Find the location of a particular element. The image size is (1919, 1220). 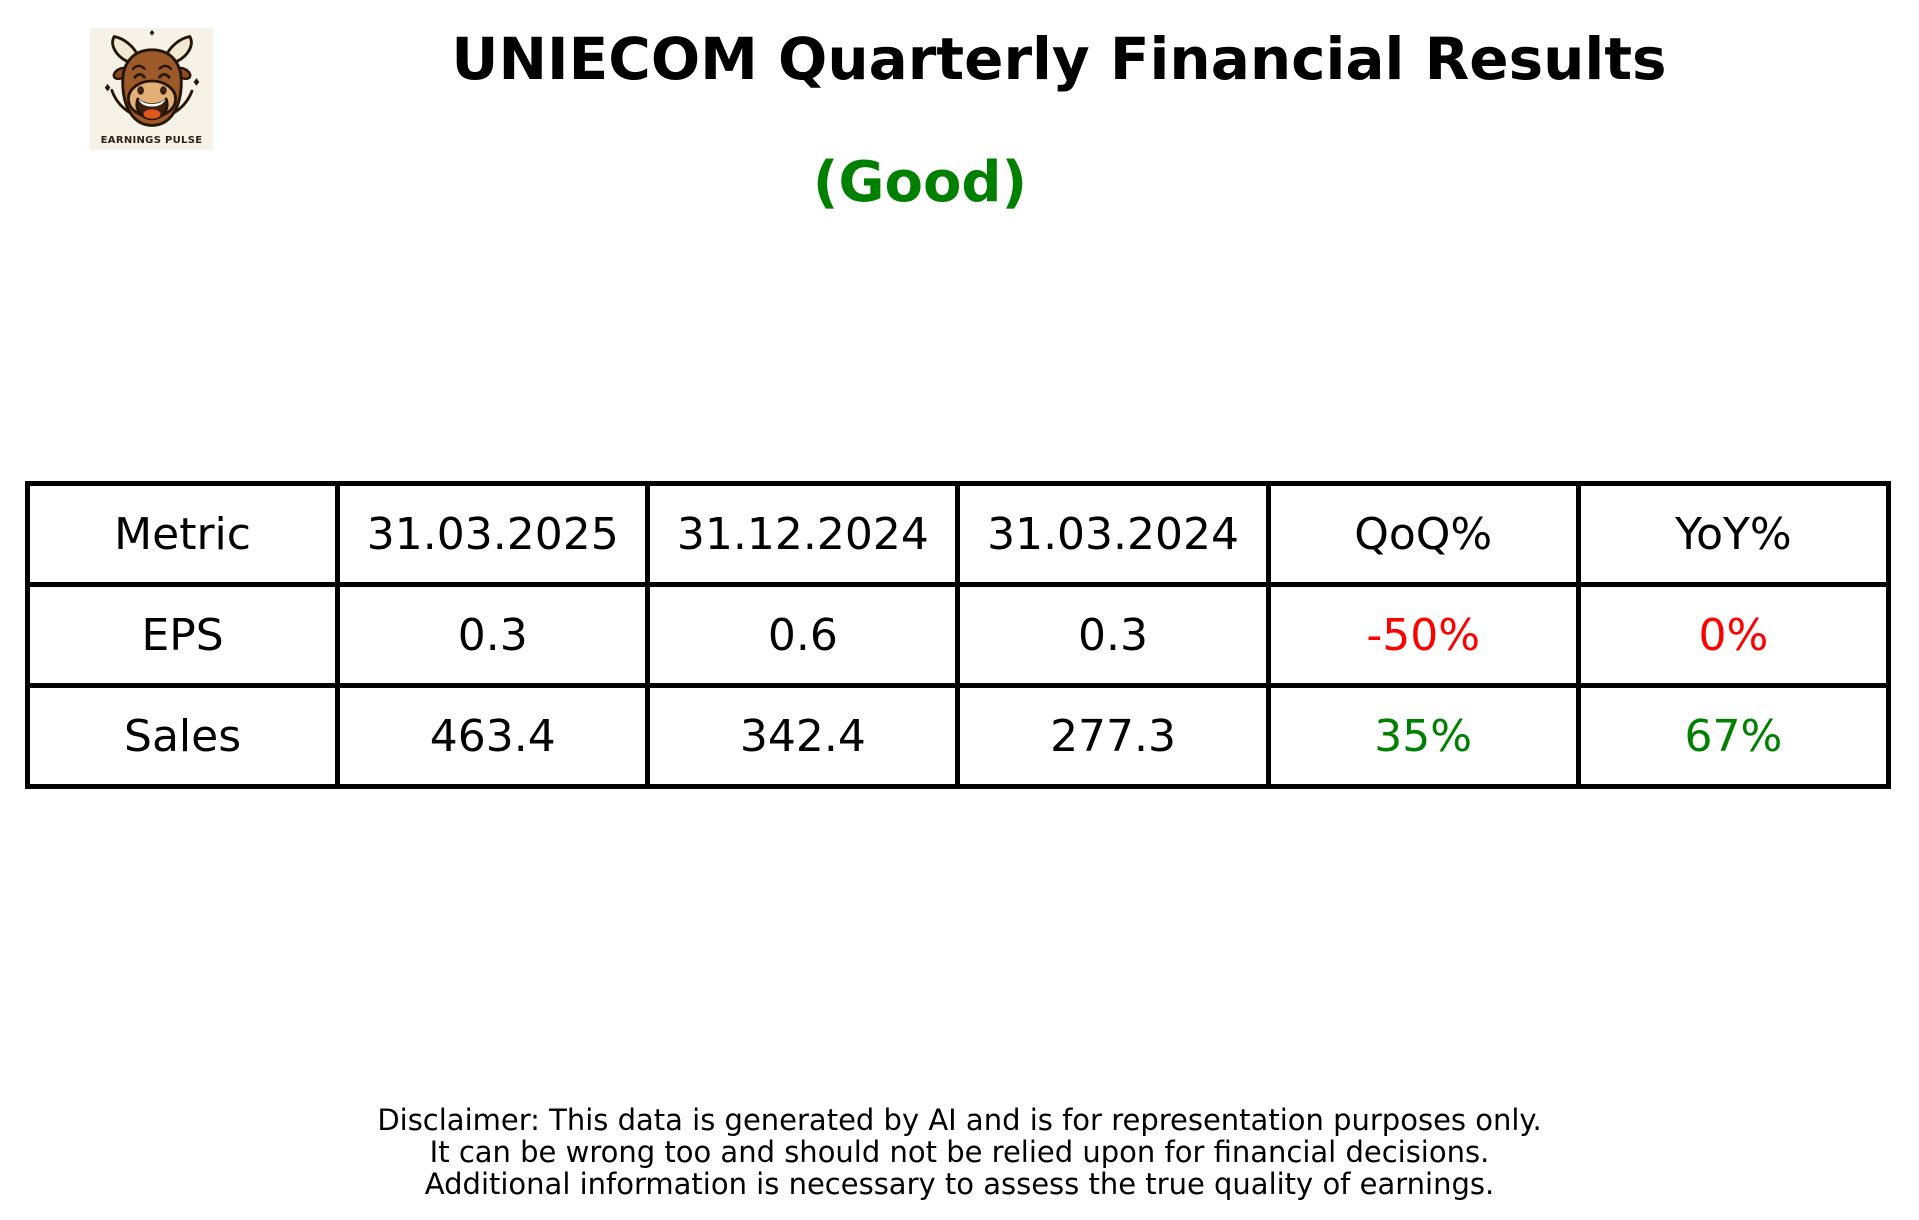

table-row-sales: Sales 463.4 342.4 277.3 35% 67% is located at coordinates (958, 736).